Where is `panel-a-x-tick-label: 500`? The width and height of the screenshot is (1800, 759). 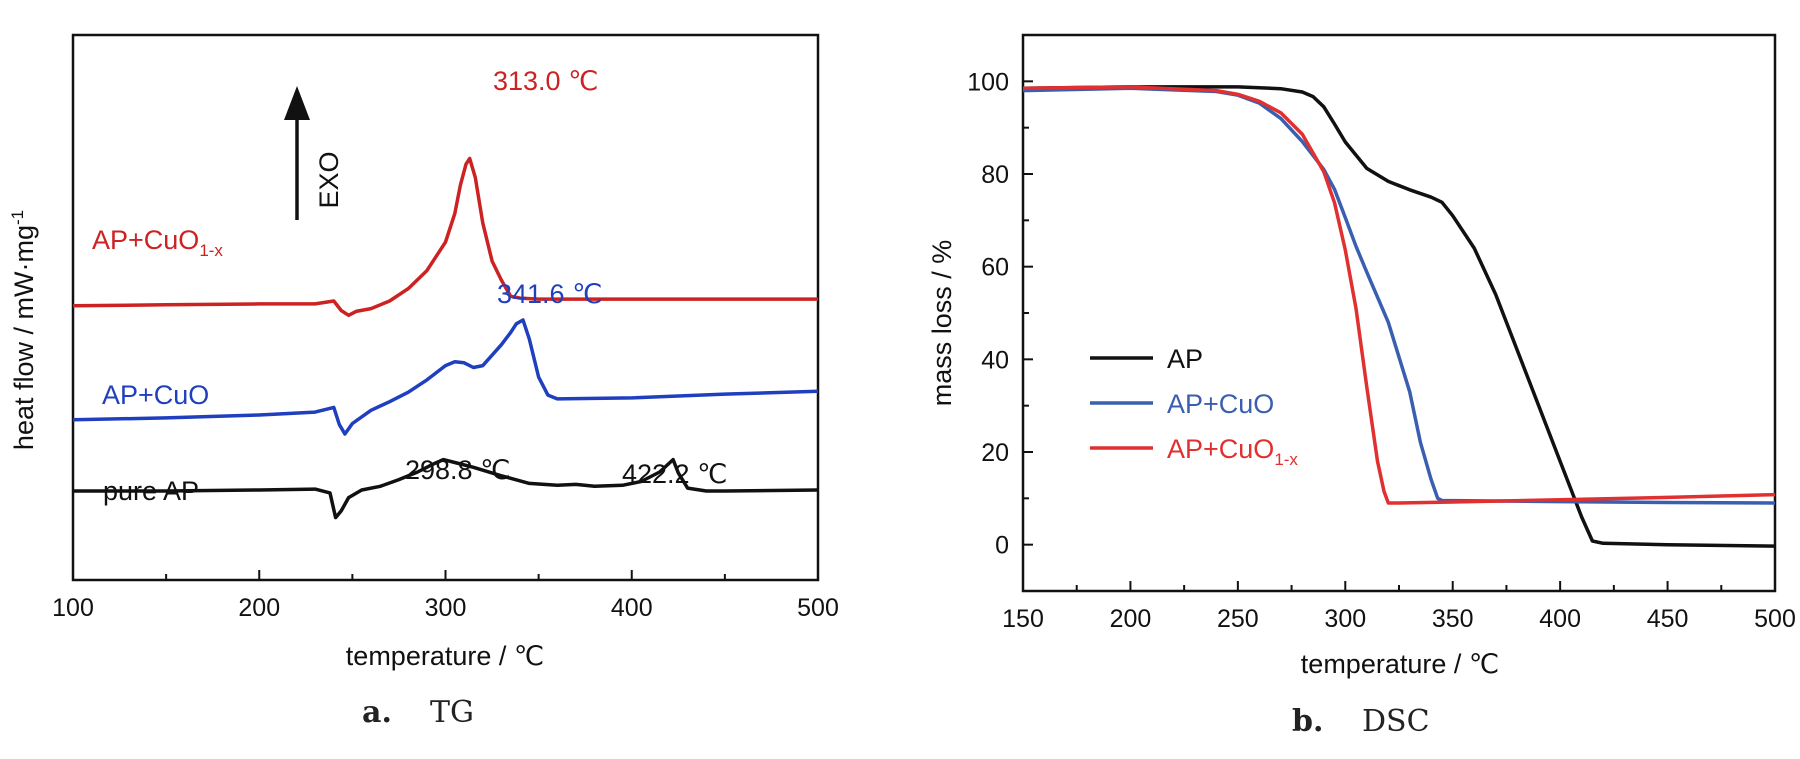 panel-a-x-tick-label: 500 is located at coordinates (818, 608).